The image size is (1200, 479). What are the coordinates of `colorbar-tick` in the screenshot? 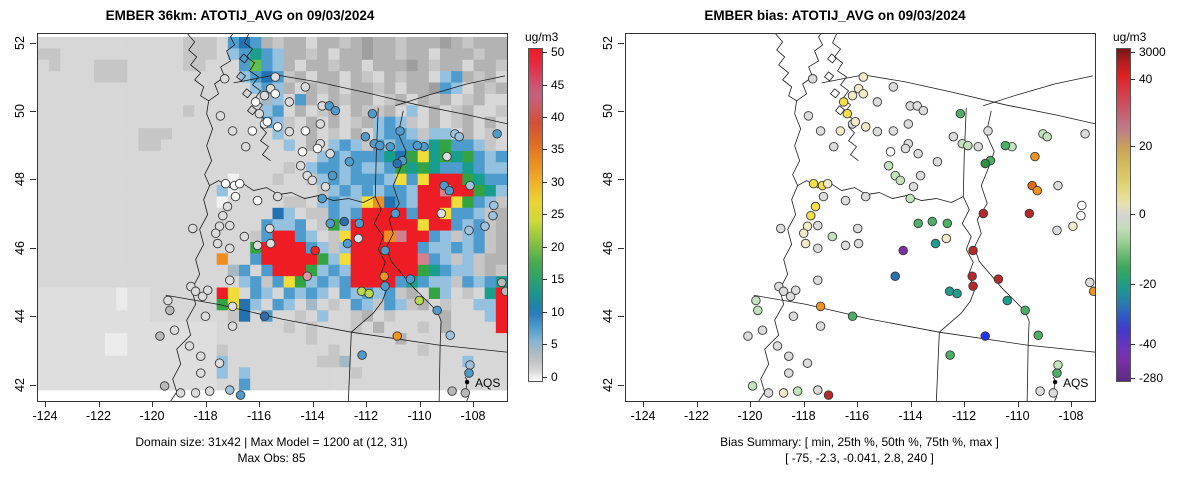 It's located at (1132, 214).